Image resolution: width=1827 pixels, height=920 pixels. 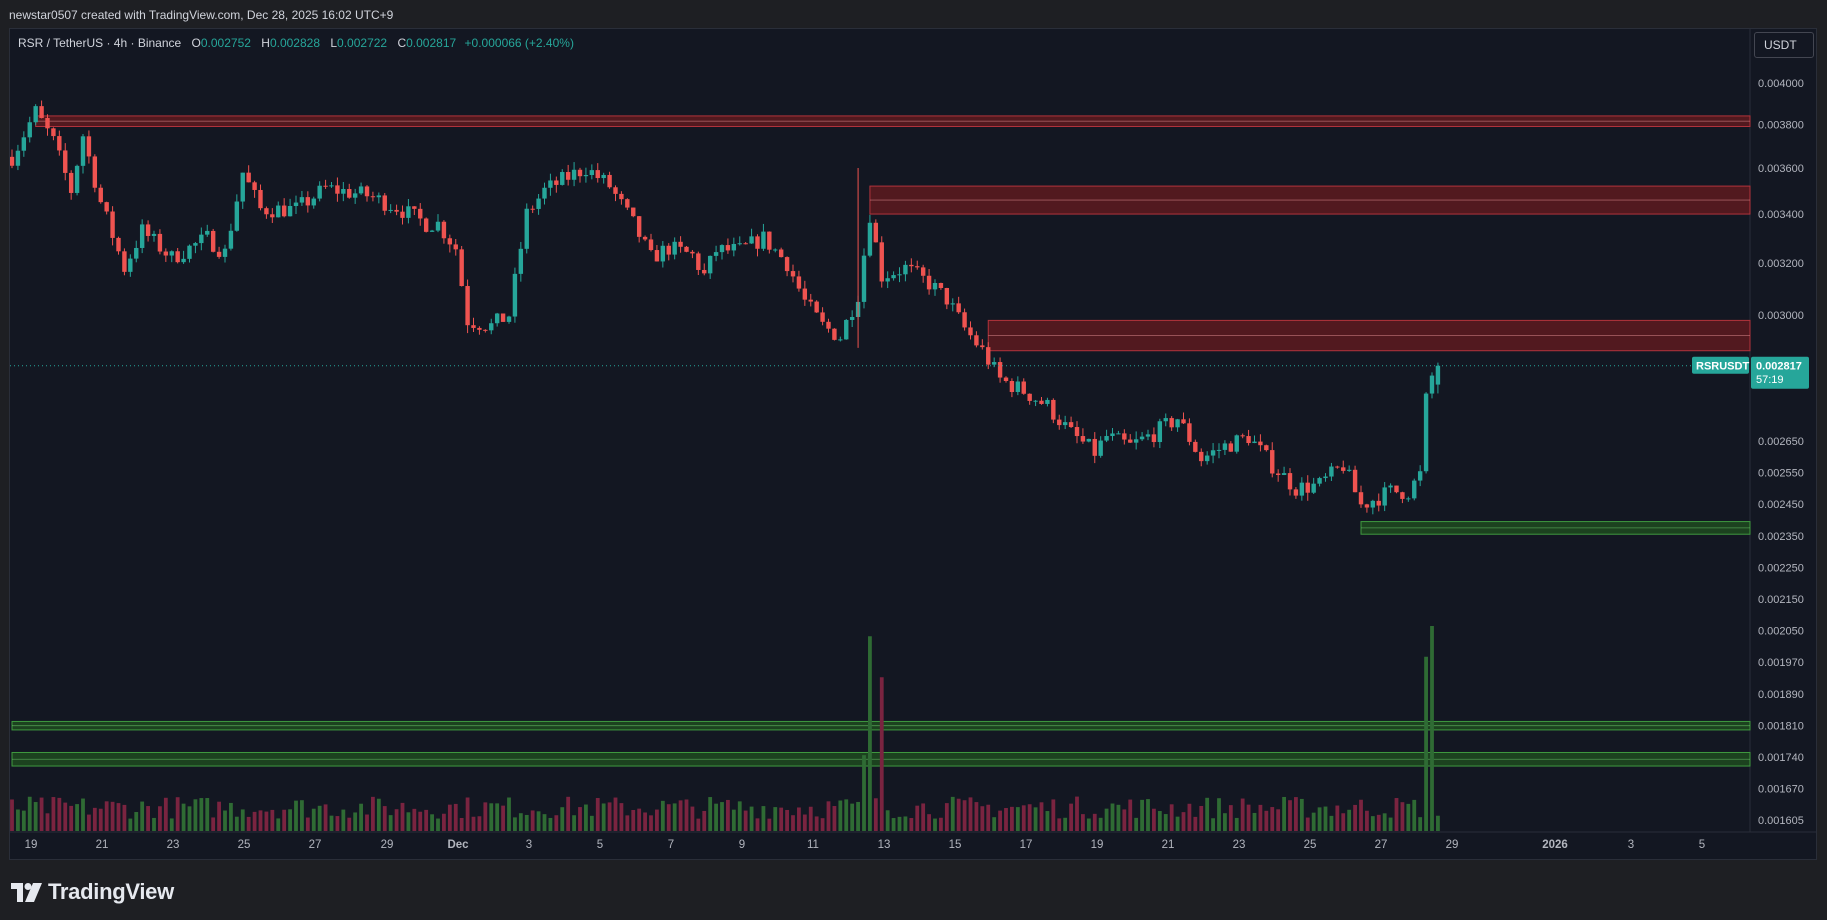 I want to click on y-axis-tick-label: 0.003200, so click(x=1781, y=264).